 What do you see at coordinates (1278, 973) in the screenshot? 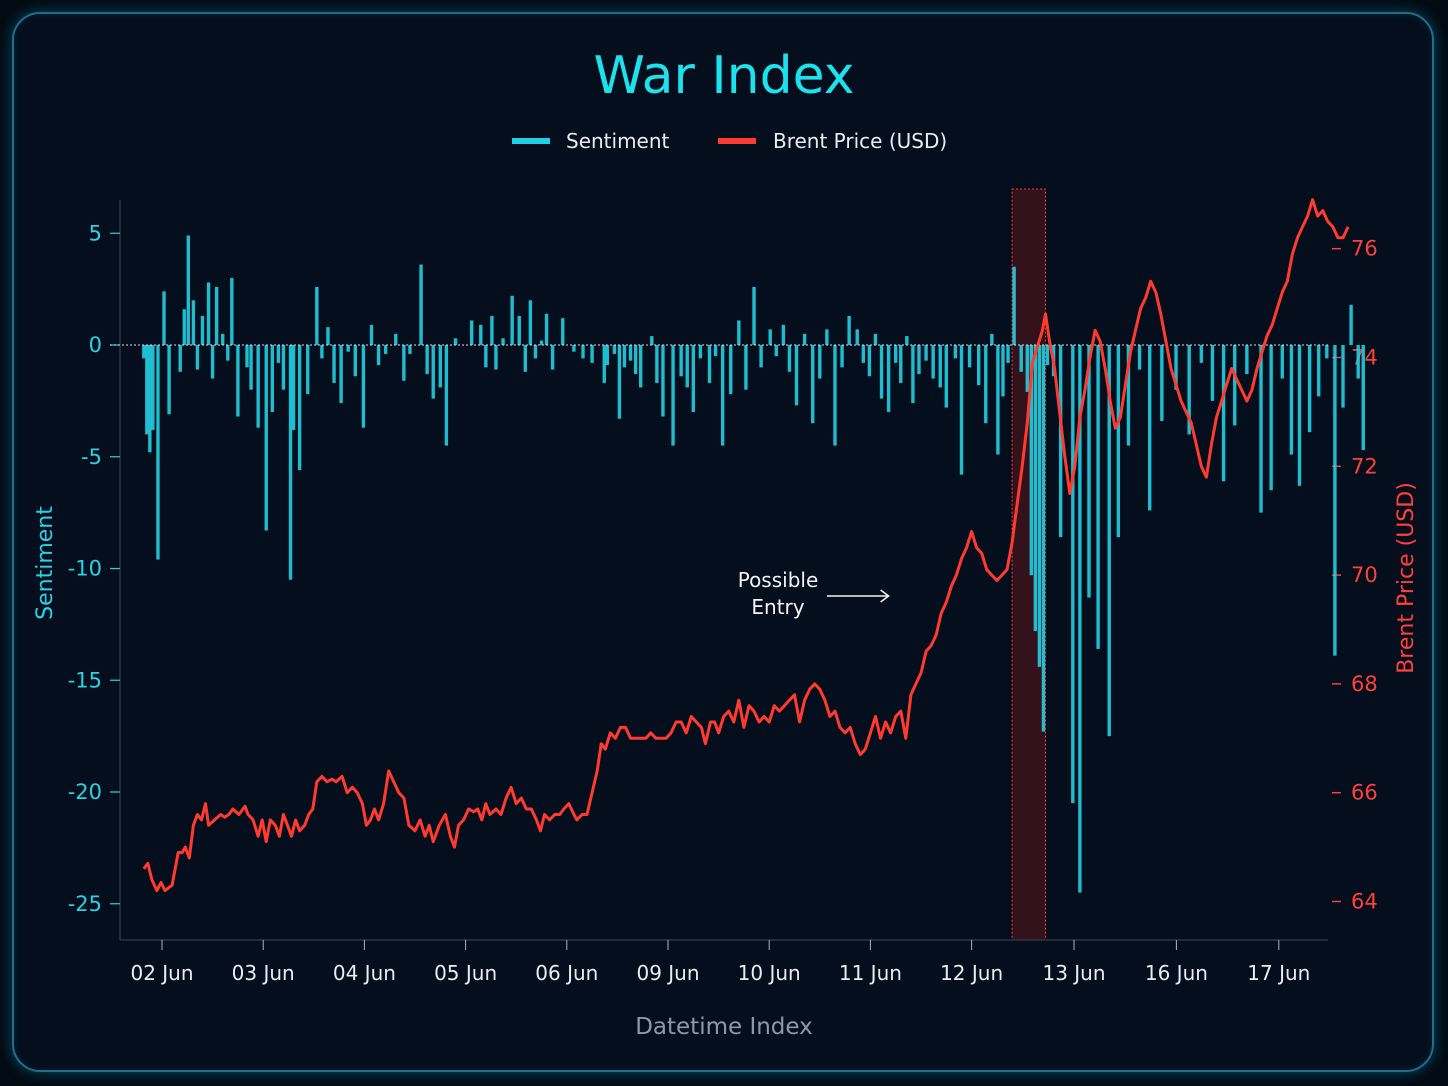
I see `x-tick-label: 17 Jun` at bounding box center [1278, 973].